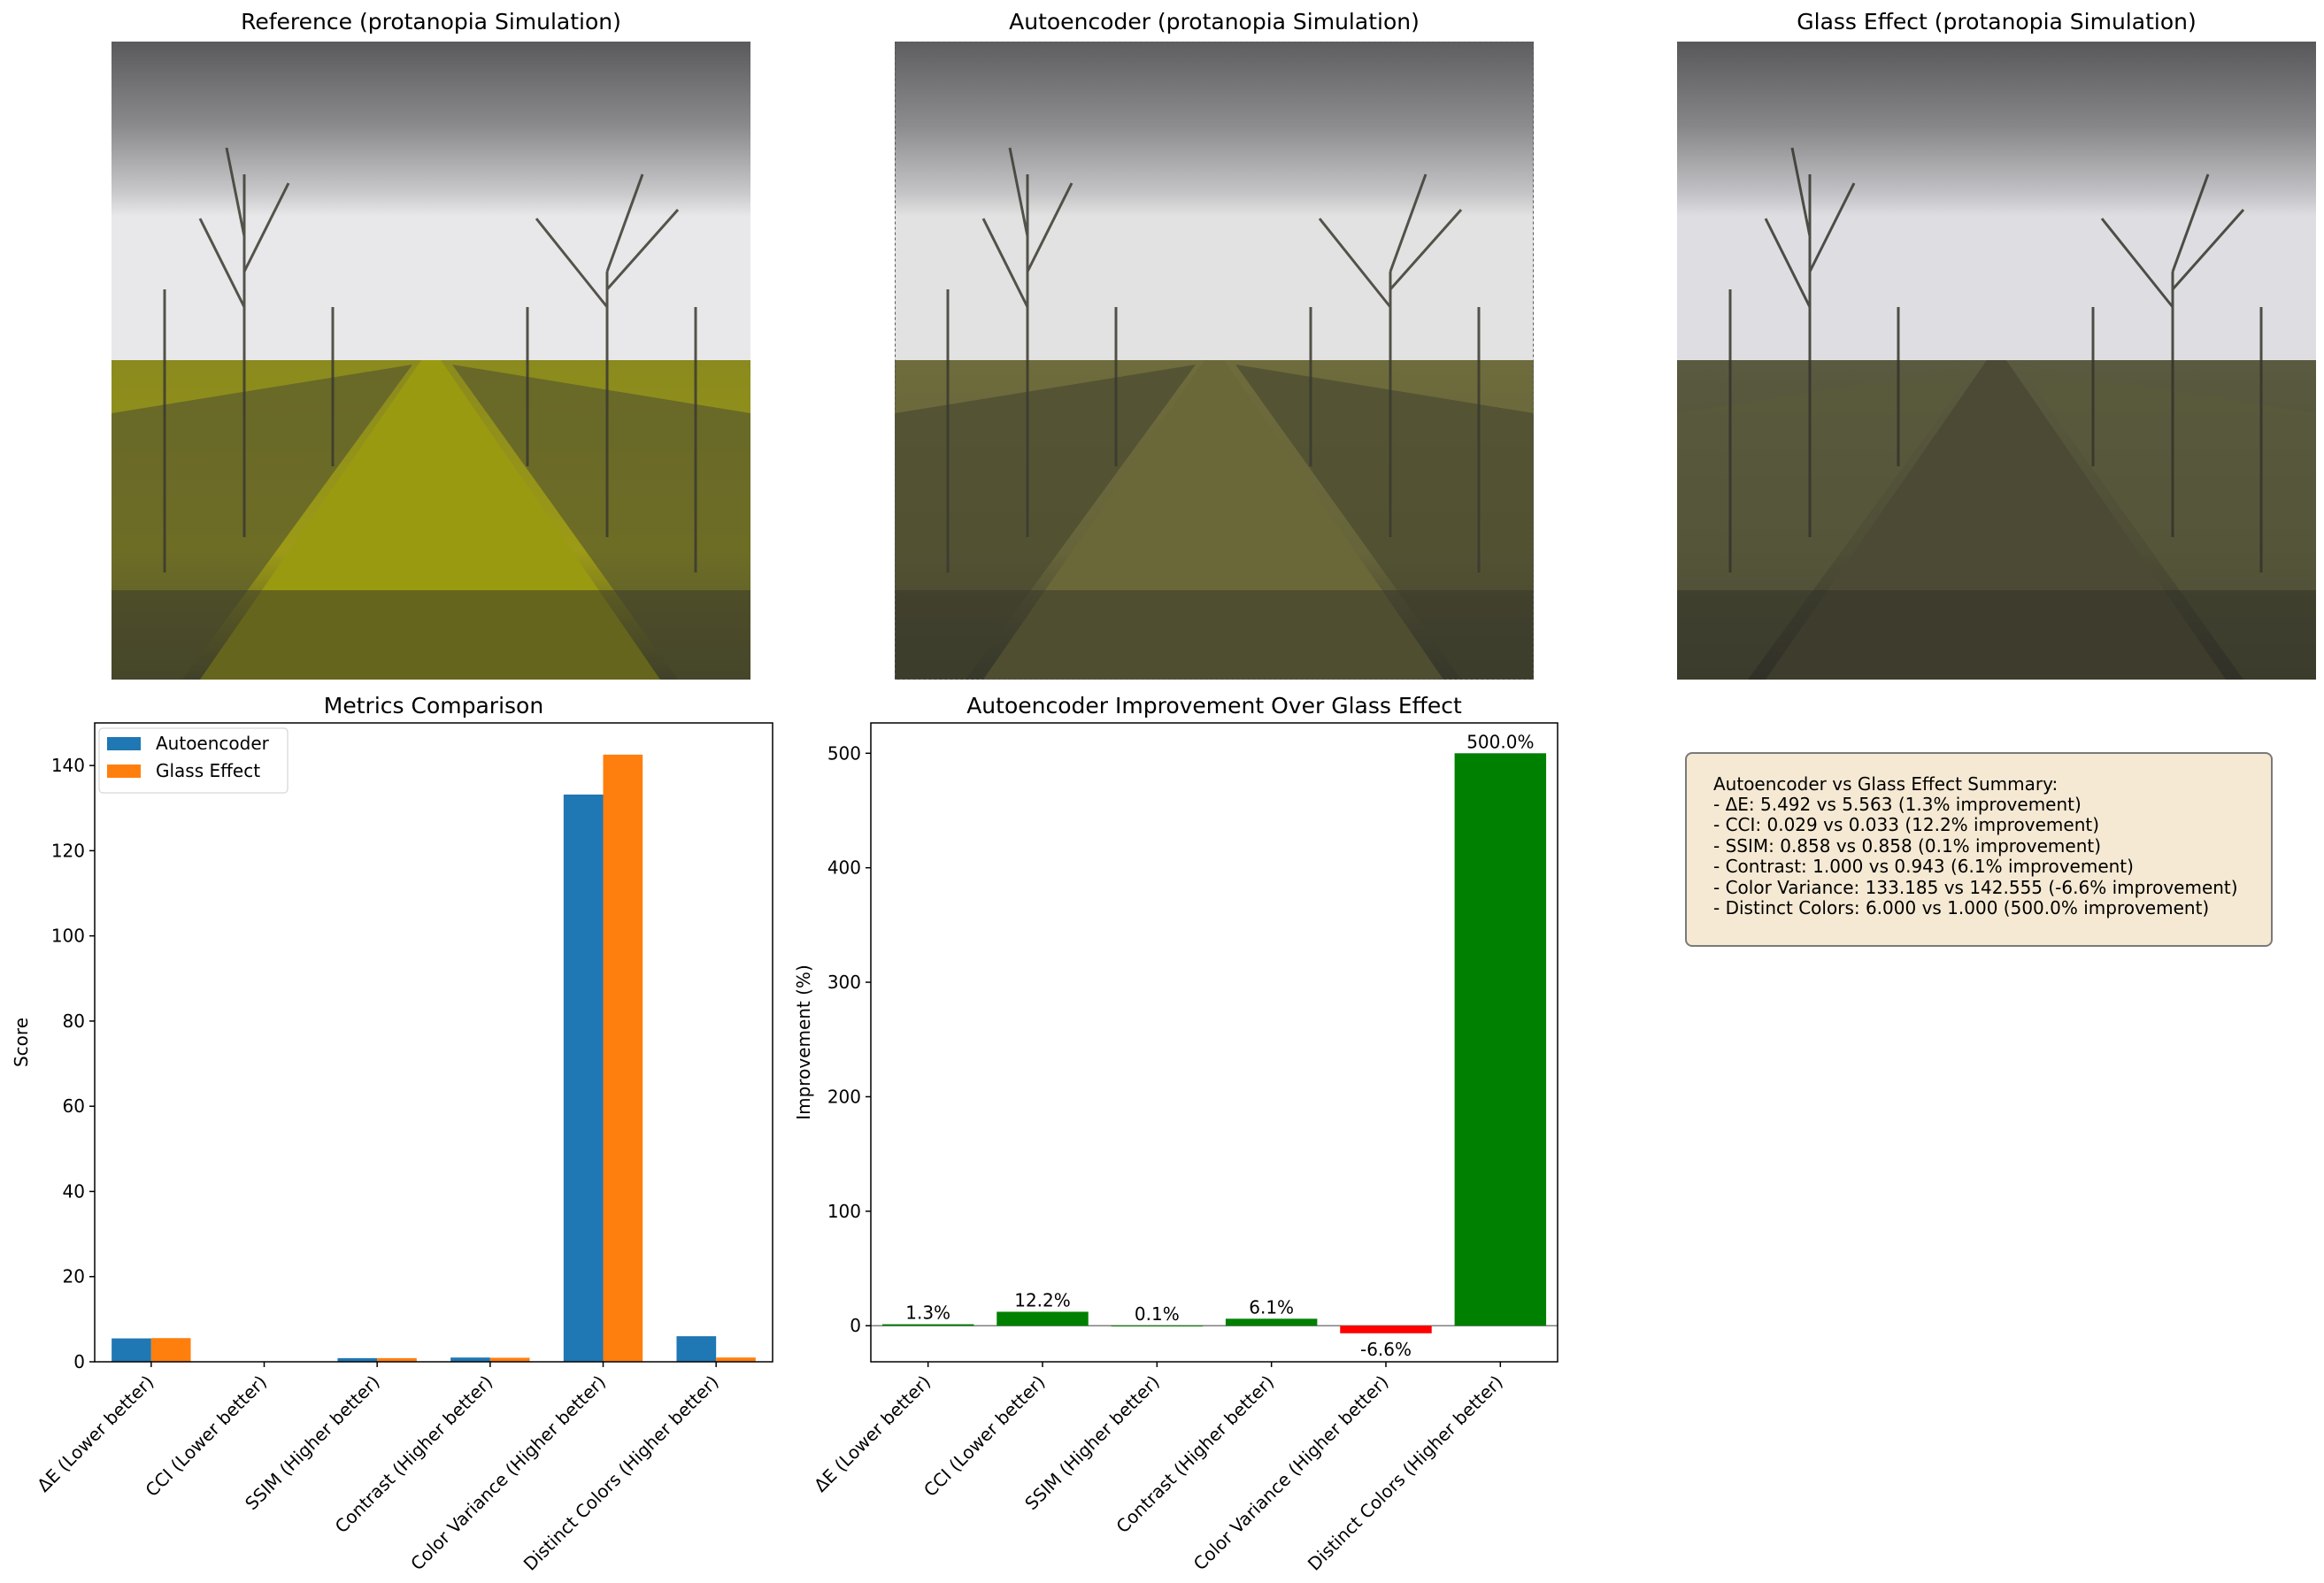  I want to click on summary-heading: Autoencoder vs Glass Effect Summary:, so click(1886, 784).